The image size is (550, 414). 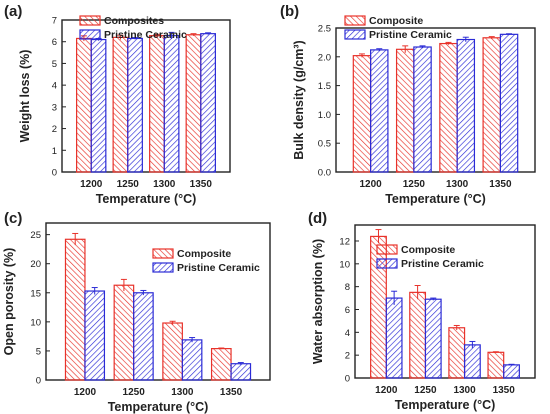 I want to click on y-axis-label: Open porosity (%), so click(x=9, y=302).